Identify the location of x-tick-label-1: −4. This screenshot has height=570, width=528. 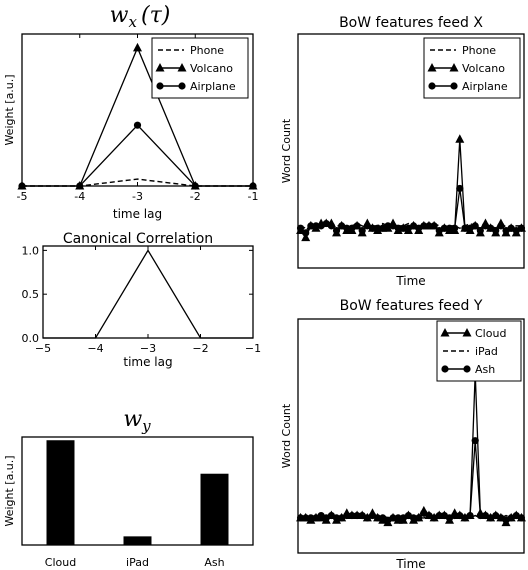
(95, 348).